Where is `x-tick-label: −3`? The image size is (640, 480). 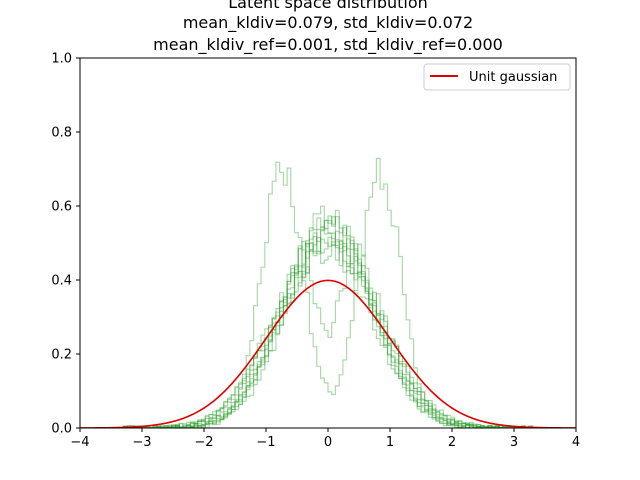
x-tick-label: −3 is located at coordinates (141, 442).